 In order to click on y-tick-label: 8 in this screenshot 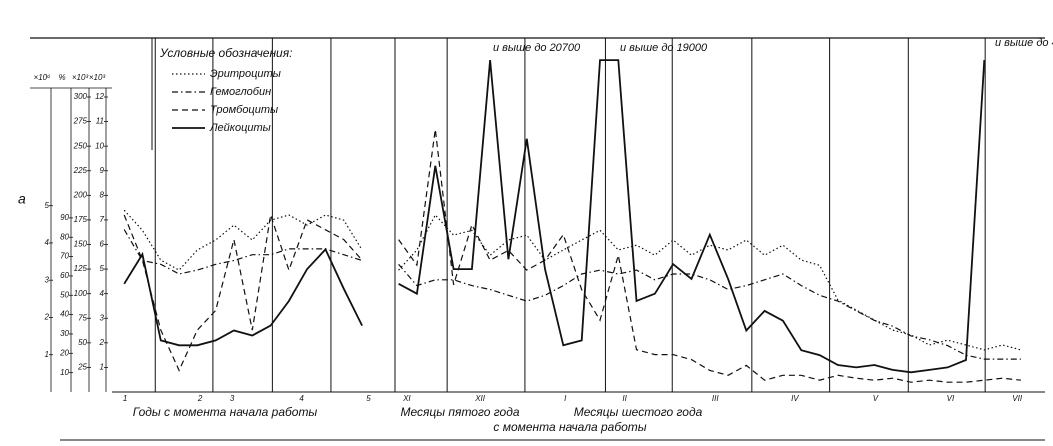, I will do `click(102, 194)`.